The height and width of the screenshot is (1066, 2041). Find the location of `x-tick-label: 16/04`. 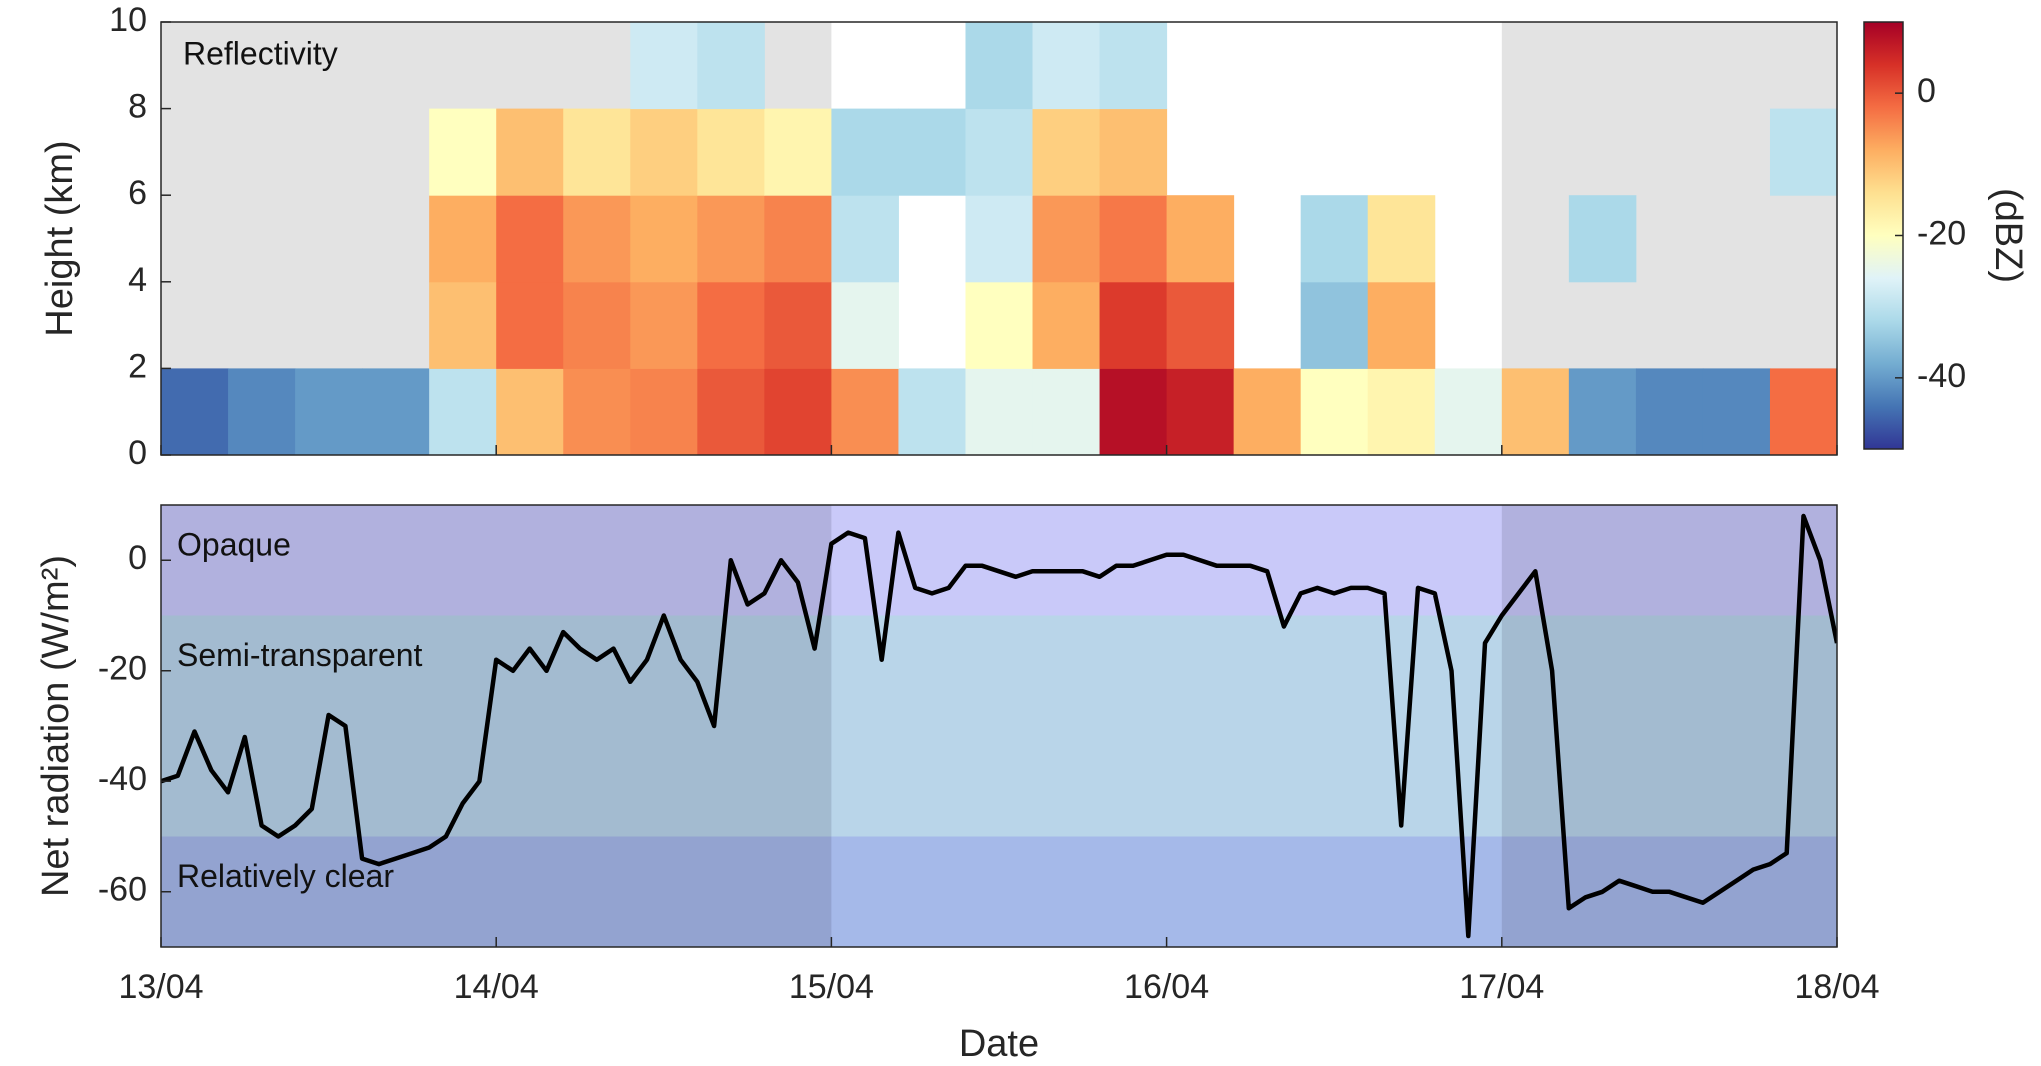

x-tick-label: 16/04 is located at coordinates (1166, 987).